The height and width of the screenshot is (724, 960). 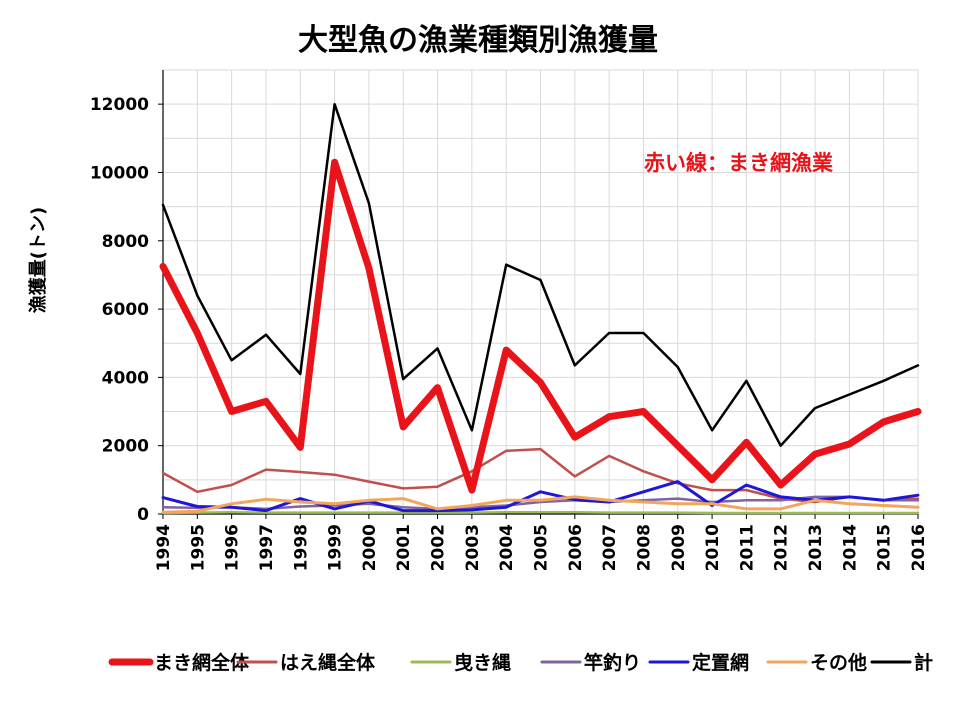 What do you see at coordinates (782, 547) in the screenshot?
I see `x-tick-label: 2012` at bounding box center [782, 547].